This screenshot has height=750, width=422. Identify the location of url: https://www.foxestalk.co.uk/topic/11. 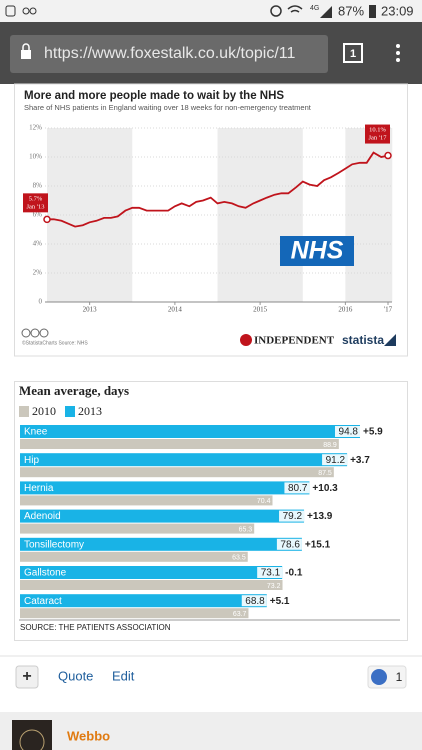
(169, 53).